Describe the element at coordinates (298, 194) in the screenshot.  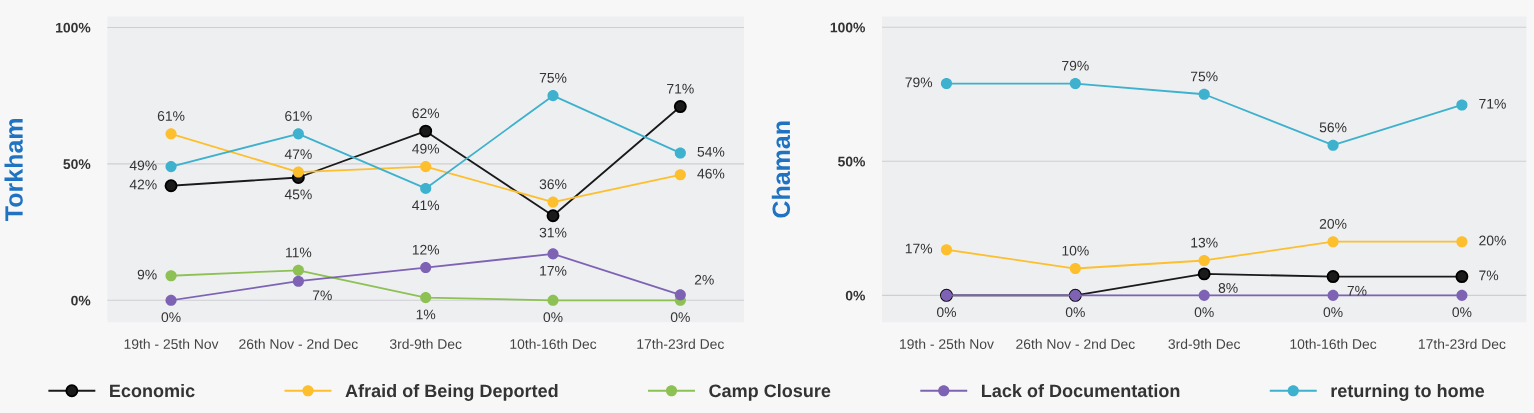
I see `data-label: 45%` at that location.